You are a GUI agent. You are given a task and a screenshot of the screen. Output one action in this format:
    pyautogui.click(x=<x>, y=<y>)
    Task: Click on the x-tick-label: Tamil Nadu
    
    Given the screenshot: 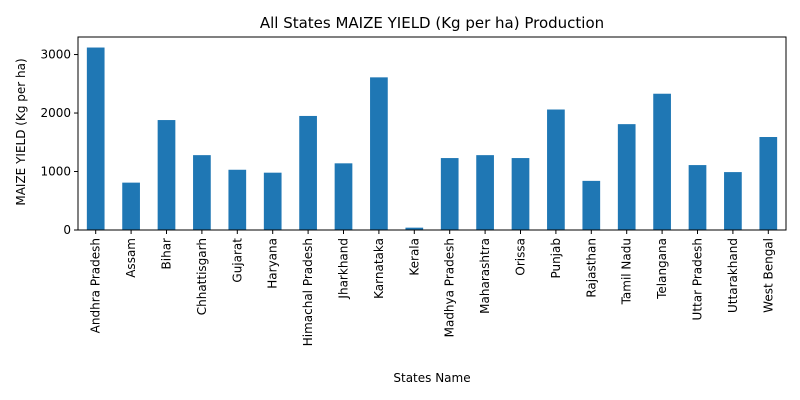 What is the action you would take?
    pyautogui.click(x=627, y=271)
    